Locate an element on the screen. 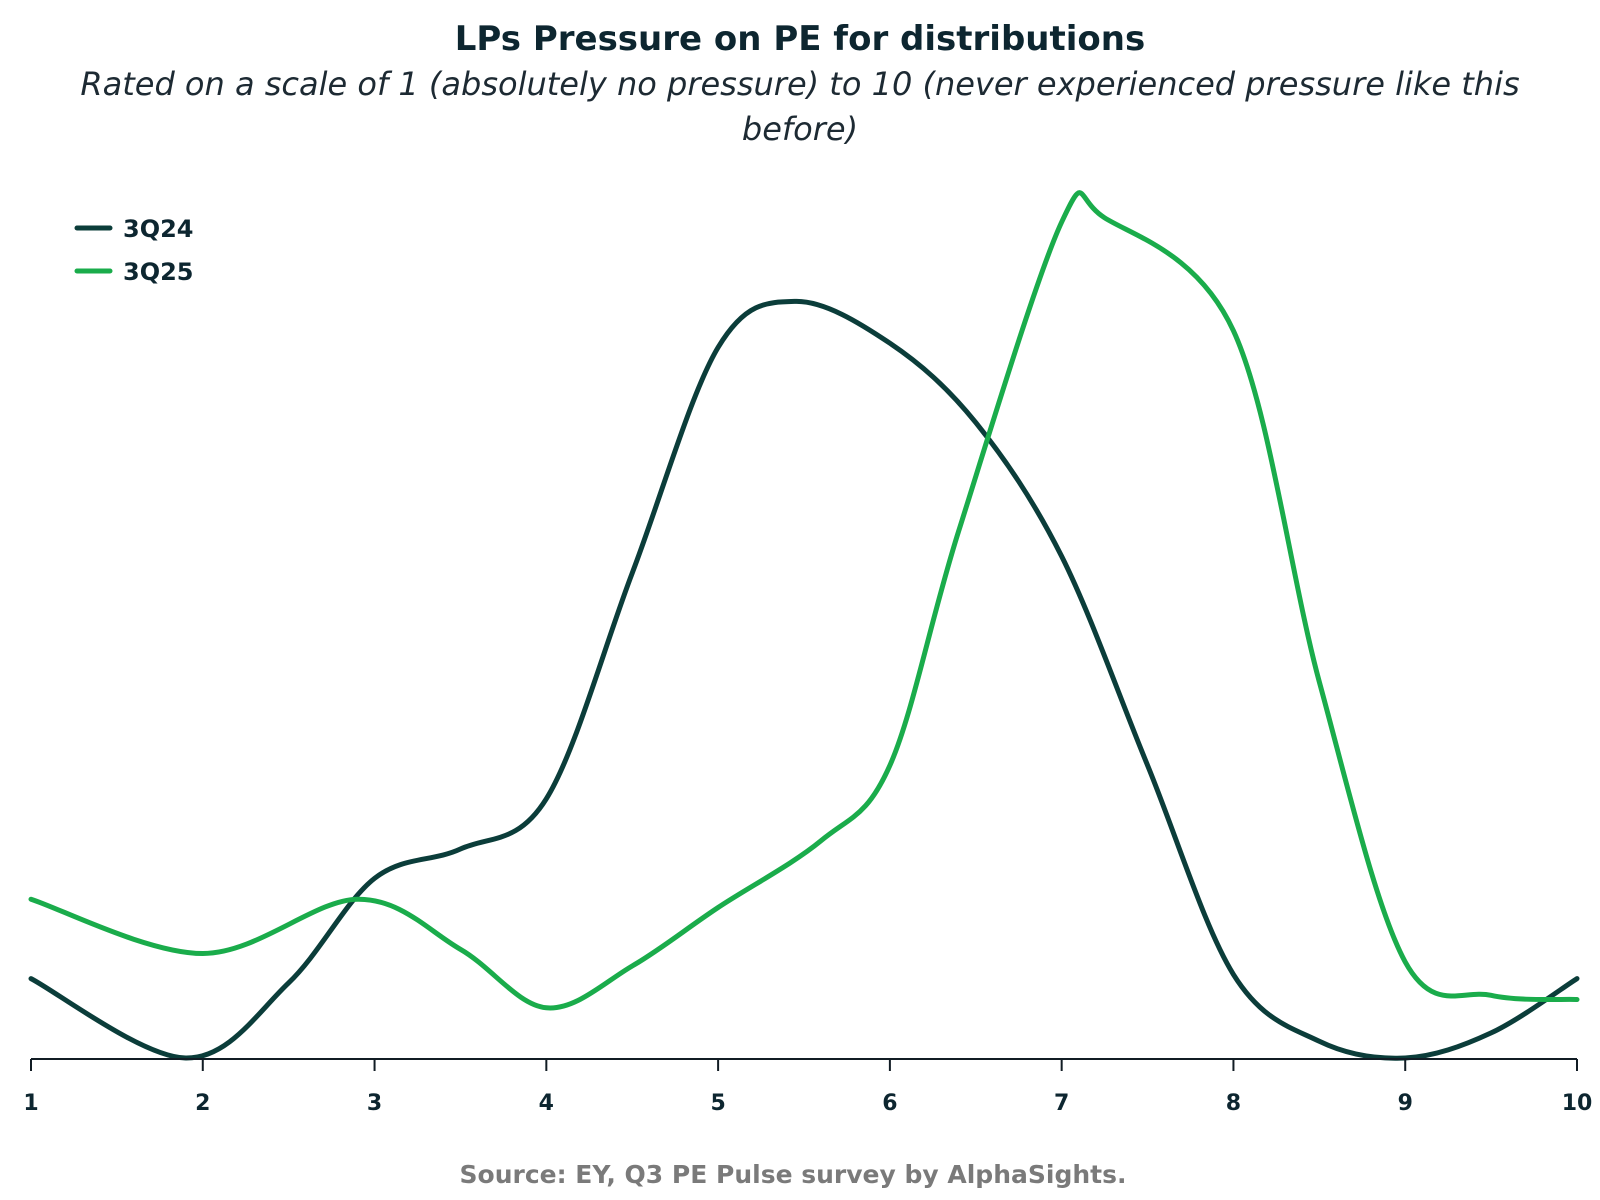 The image size is (1600, 1200). x-tick-label: 6 is located at coordinates (889, 1103).